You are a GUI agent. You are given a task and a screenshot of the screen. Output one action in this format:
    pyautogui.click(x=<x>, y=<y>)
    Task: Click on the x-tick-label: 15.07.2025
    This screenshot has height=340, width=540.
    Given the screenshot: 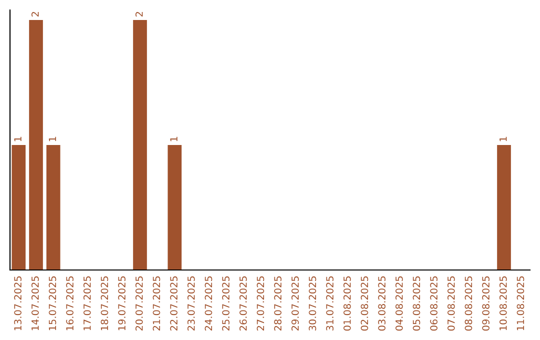 What is the action you would take?
    pyautogui.click(x=52, y=303)
    